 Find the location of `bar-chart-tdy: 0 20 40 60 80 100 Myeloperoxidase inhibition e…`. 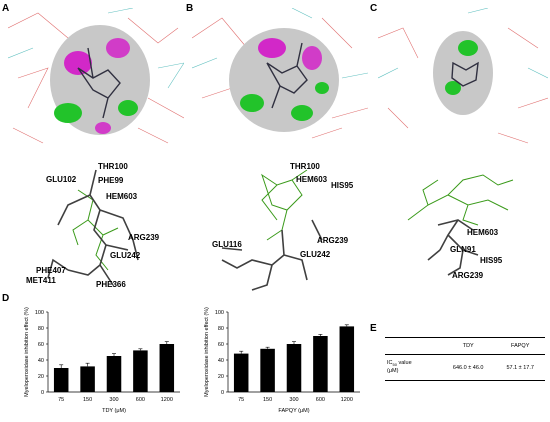

bar-chart-tdy: 0 20 40 60 80 100 Myeloperoxidase inhibition e… is located at coordinates (102, 360).